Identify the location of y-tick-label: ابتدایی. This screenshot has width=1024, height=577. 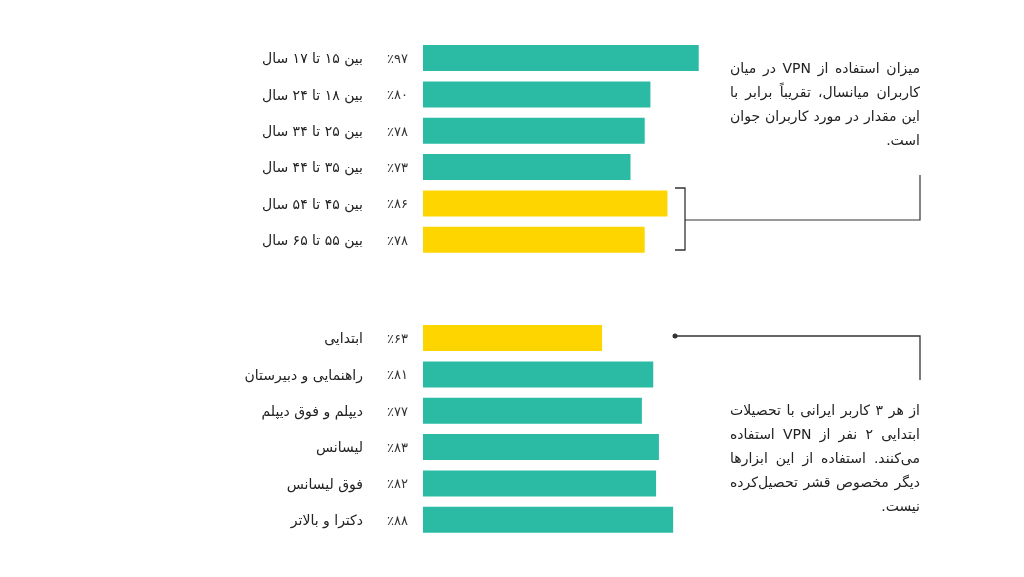
(343, 338).